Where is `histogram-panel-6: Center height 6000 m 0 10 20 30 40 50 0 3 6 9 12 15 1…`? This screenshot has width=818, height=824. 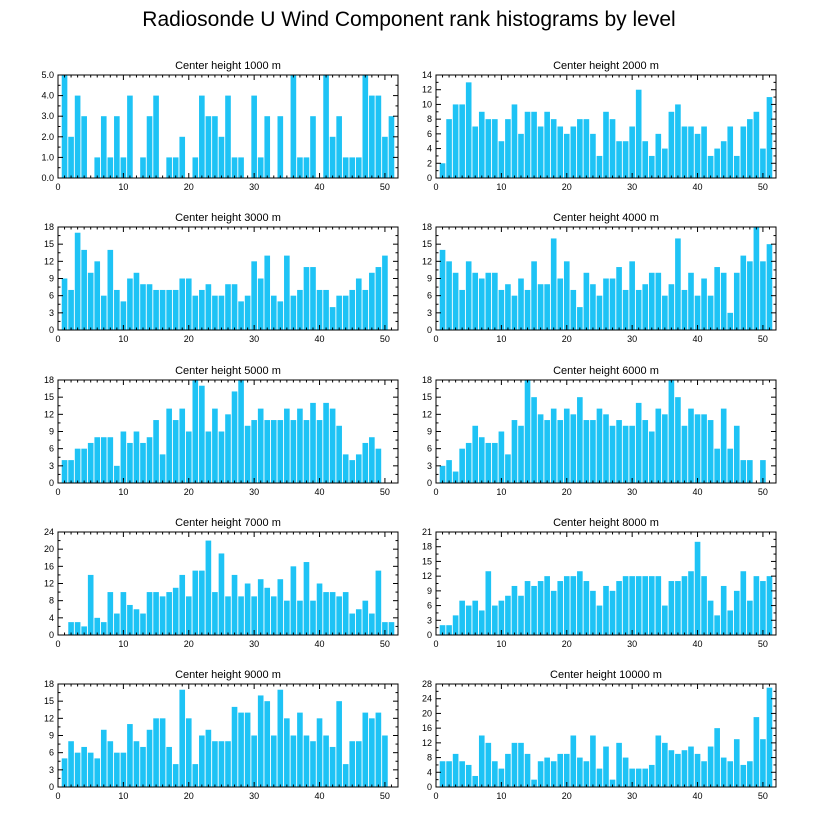
histogram-panel-6: Center height 6000 m 0 10 20 30 40 50 0 3 6 9 12 15 1… is located at coordinates (599, 431).